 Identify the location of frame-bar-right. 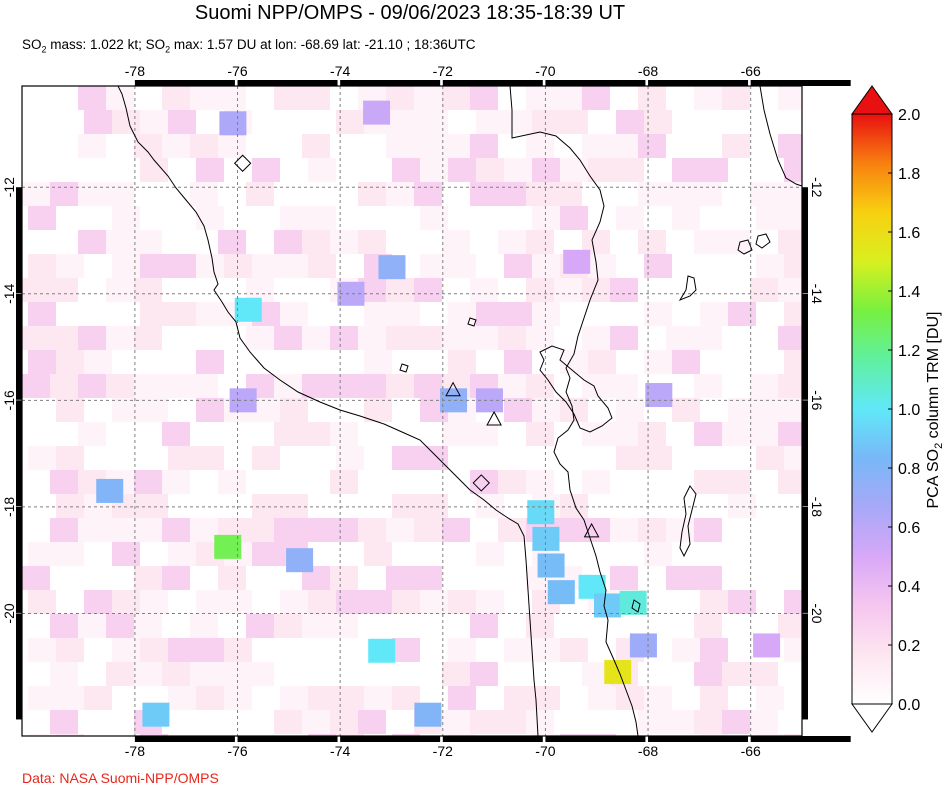
(805, 453).